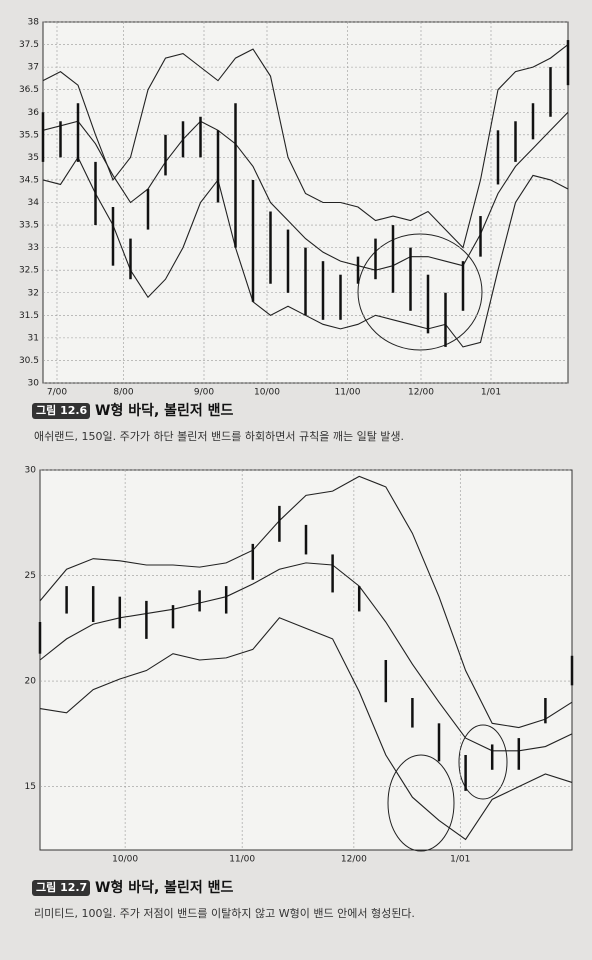 The image size is (592, 960). Describe the element at coordinates (57, 393) in the screenshot. I see `x-tick-label: 7/00` at that location.